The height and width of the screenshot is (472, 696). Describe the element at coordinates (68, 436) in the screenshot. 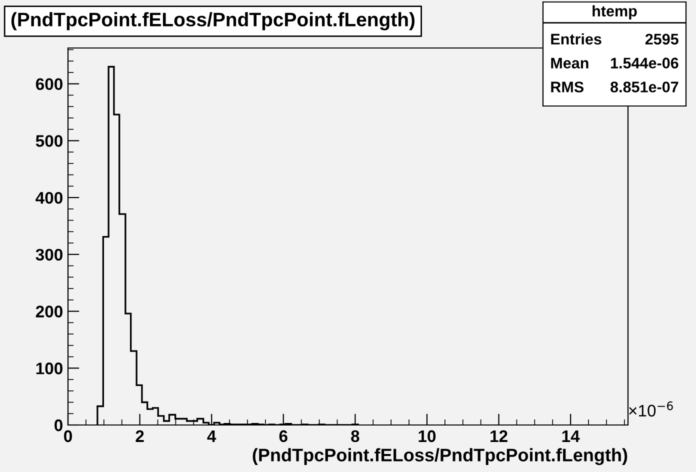

I see `x-tick-label: 0` at that location.